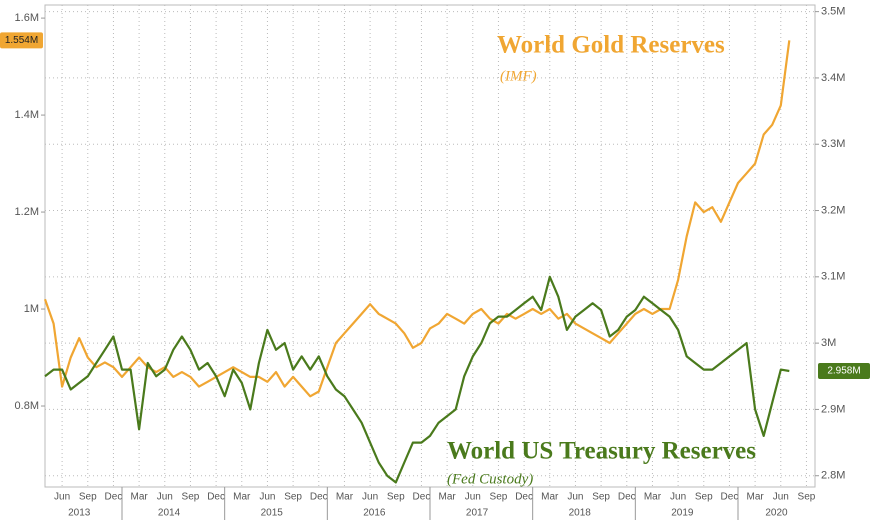 The width and height of the screenshot is (870, 525). Describe the element at coordinates (833, 78) in the screenshot. I see `y2-tick-label: 3.4M` at that location.